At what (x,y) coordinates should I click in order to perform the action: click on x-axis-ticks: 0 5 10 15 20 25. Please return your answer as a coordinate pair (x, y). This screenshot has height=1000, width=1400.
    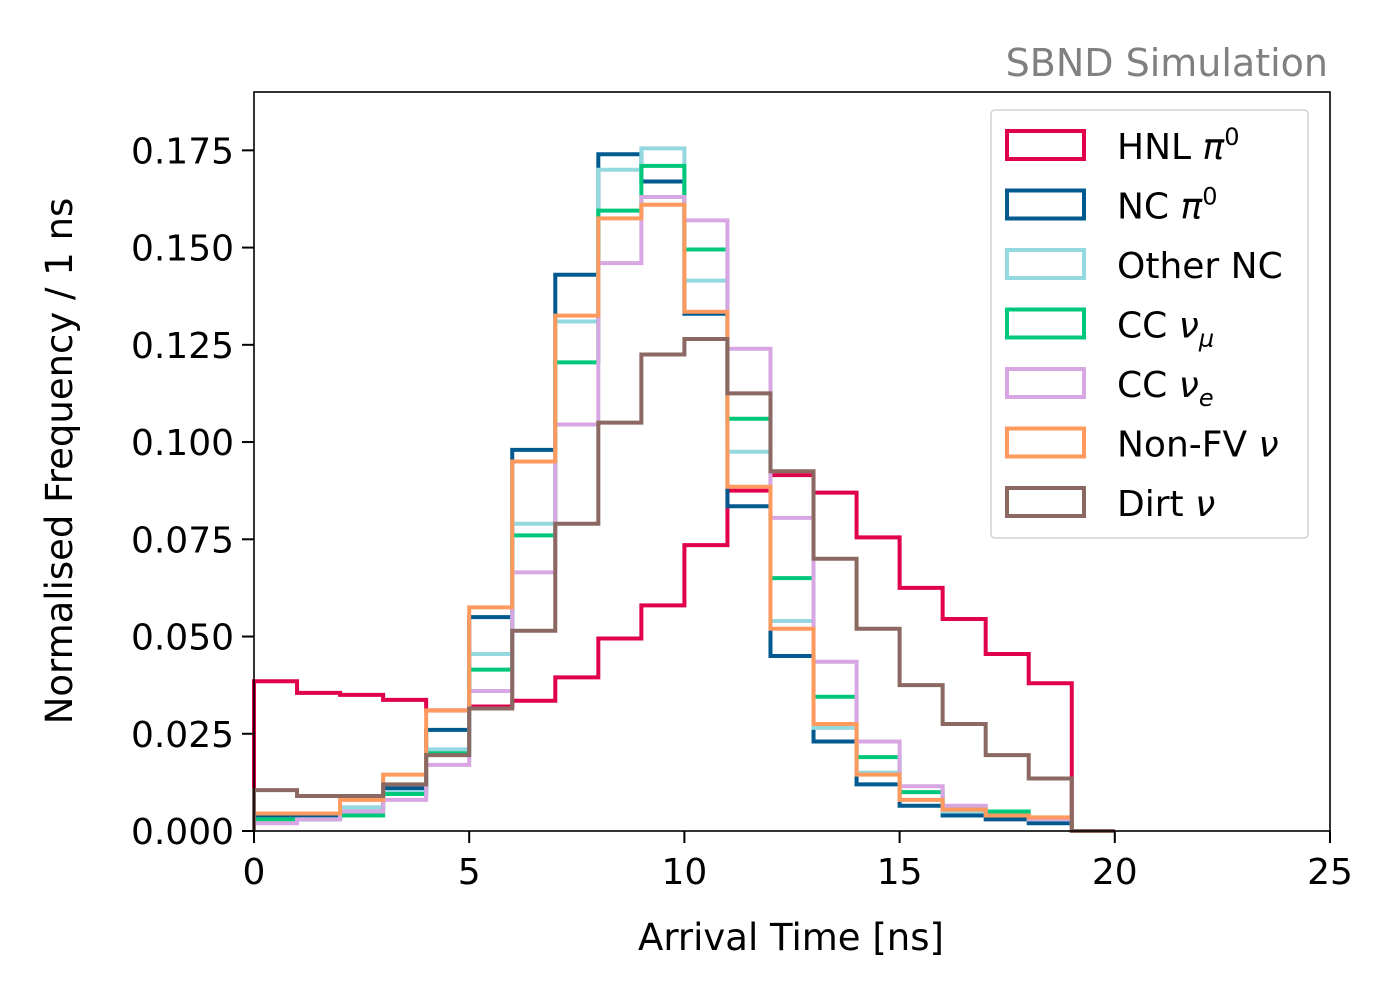
    Looking at the image, I should click on (798, 862).